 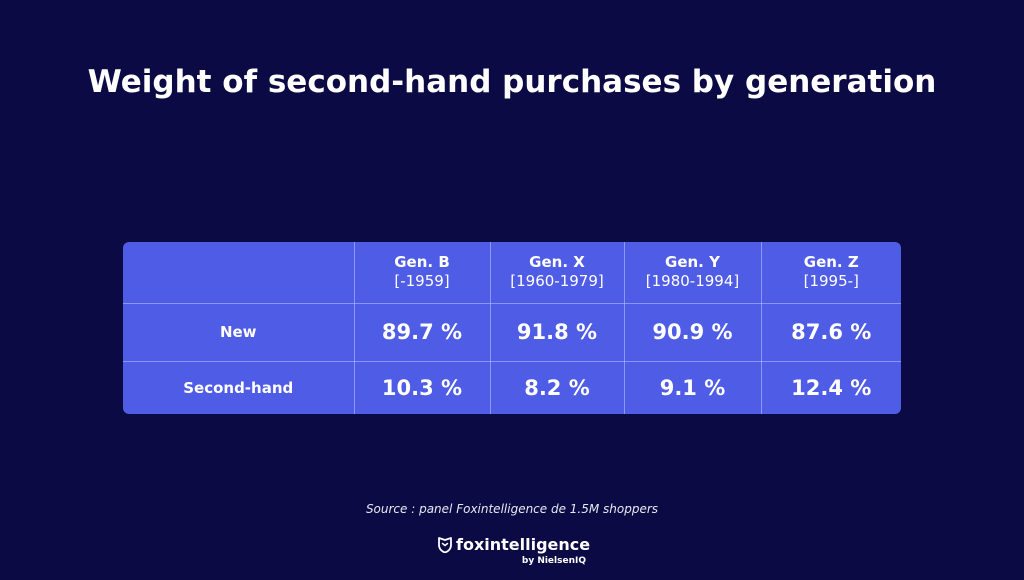 I want to click on column-name: Gen. Y, so click(x=692, y=262).